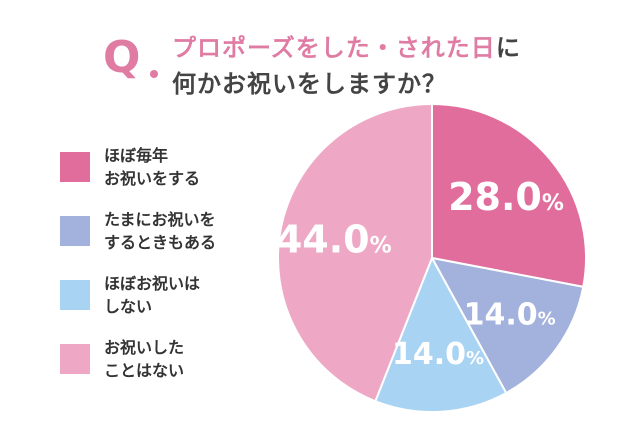  I want to click on slice-every-year, so click(509, 195).